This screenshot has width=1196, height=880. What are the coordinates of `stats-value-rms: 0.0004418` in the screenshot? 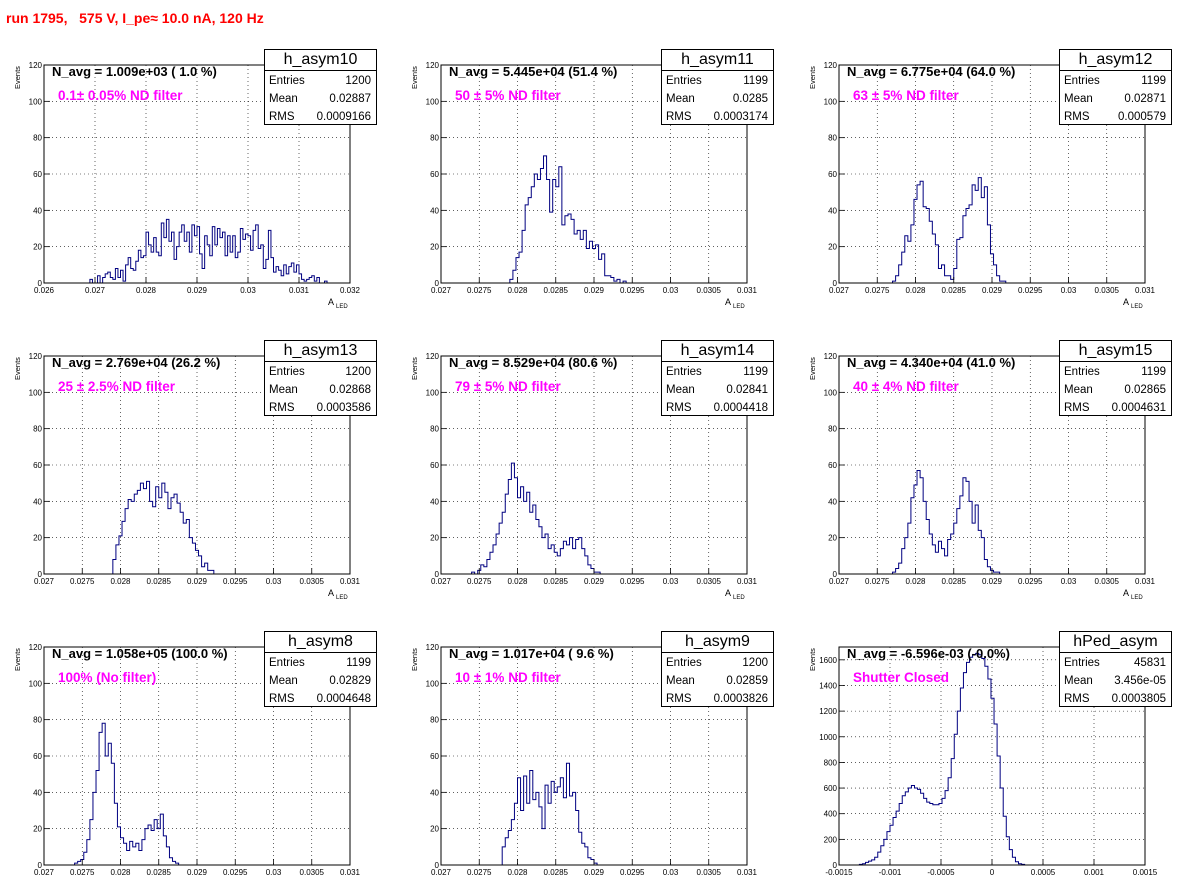 It's located at (740, 408).